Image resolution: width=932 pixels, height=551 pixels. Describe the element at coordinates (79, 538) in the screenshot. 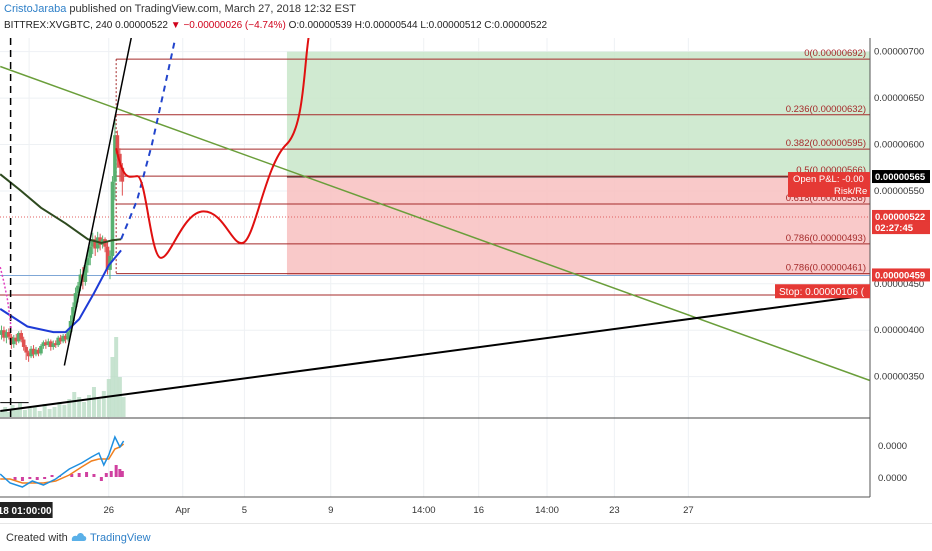

I see `tradingview-logo-icon` at that location.